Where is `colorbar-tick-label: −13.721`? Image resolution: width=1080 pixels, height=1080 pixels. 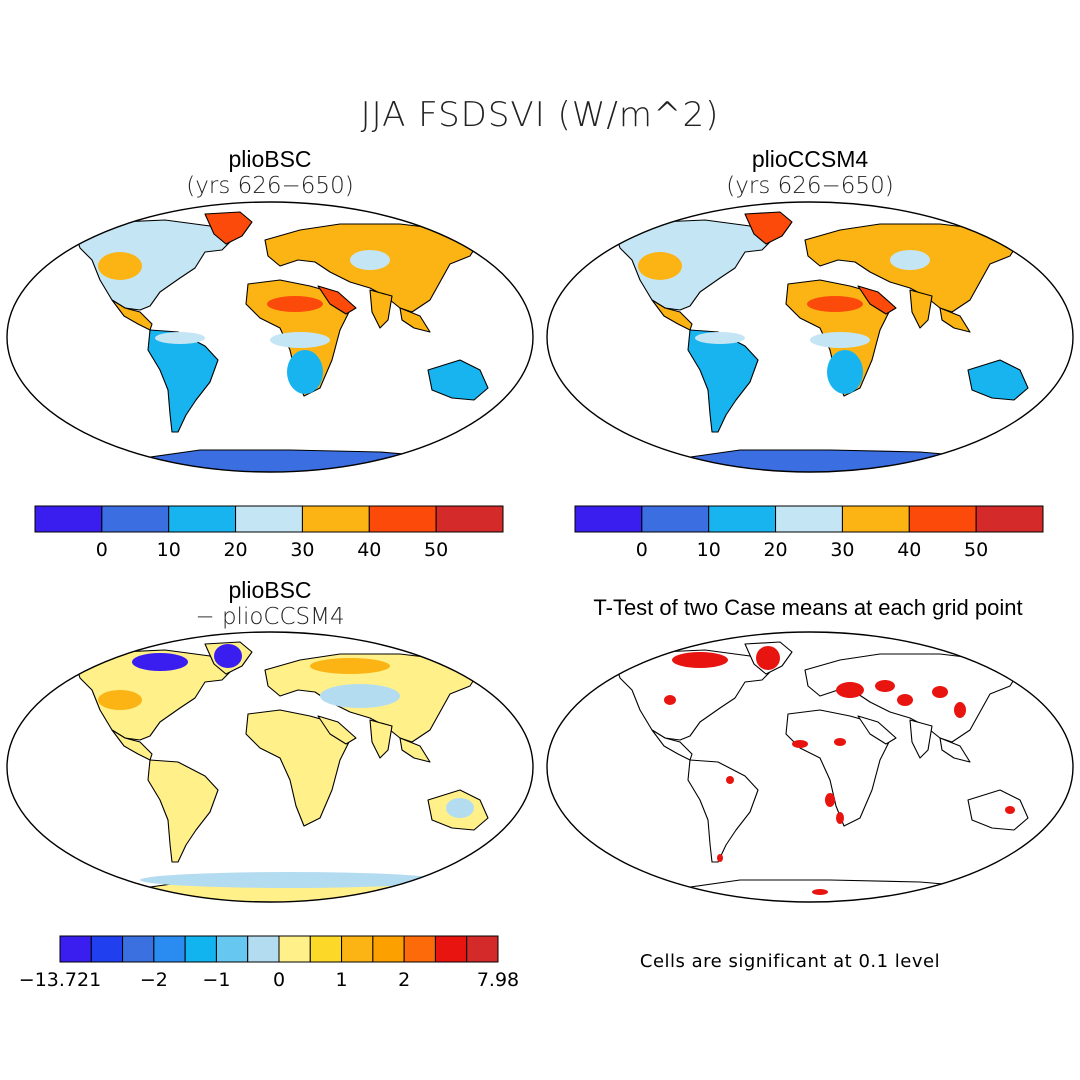
colorbar-tick-label: −13.721 is located at coordinates (60, 979).